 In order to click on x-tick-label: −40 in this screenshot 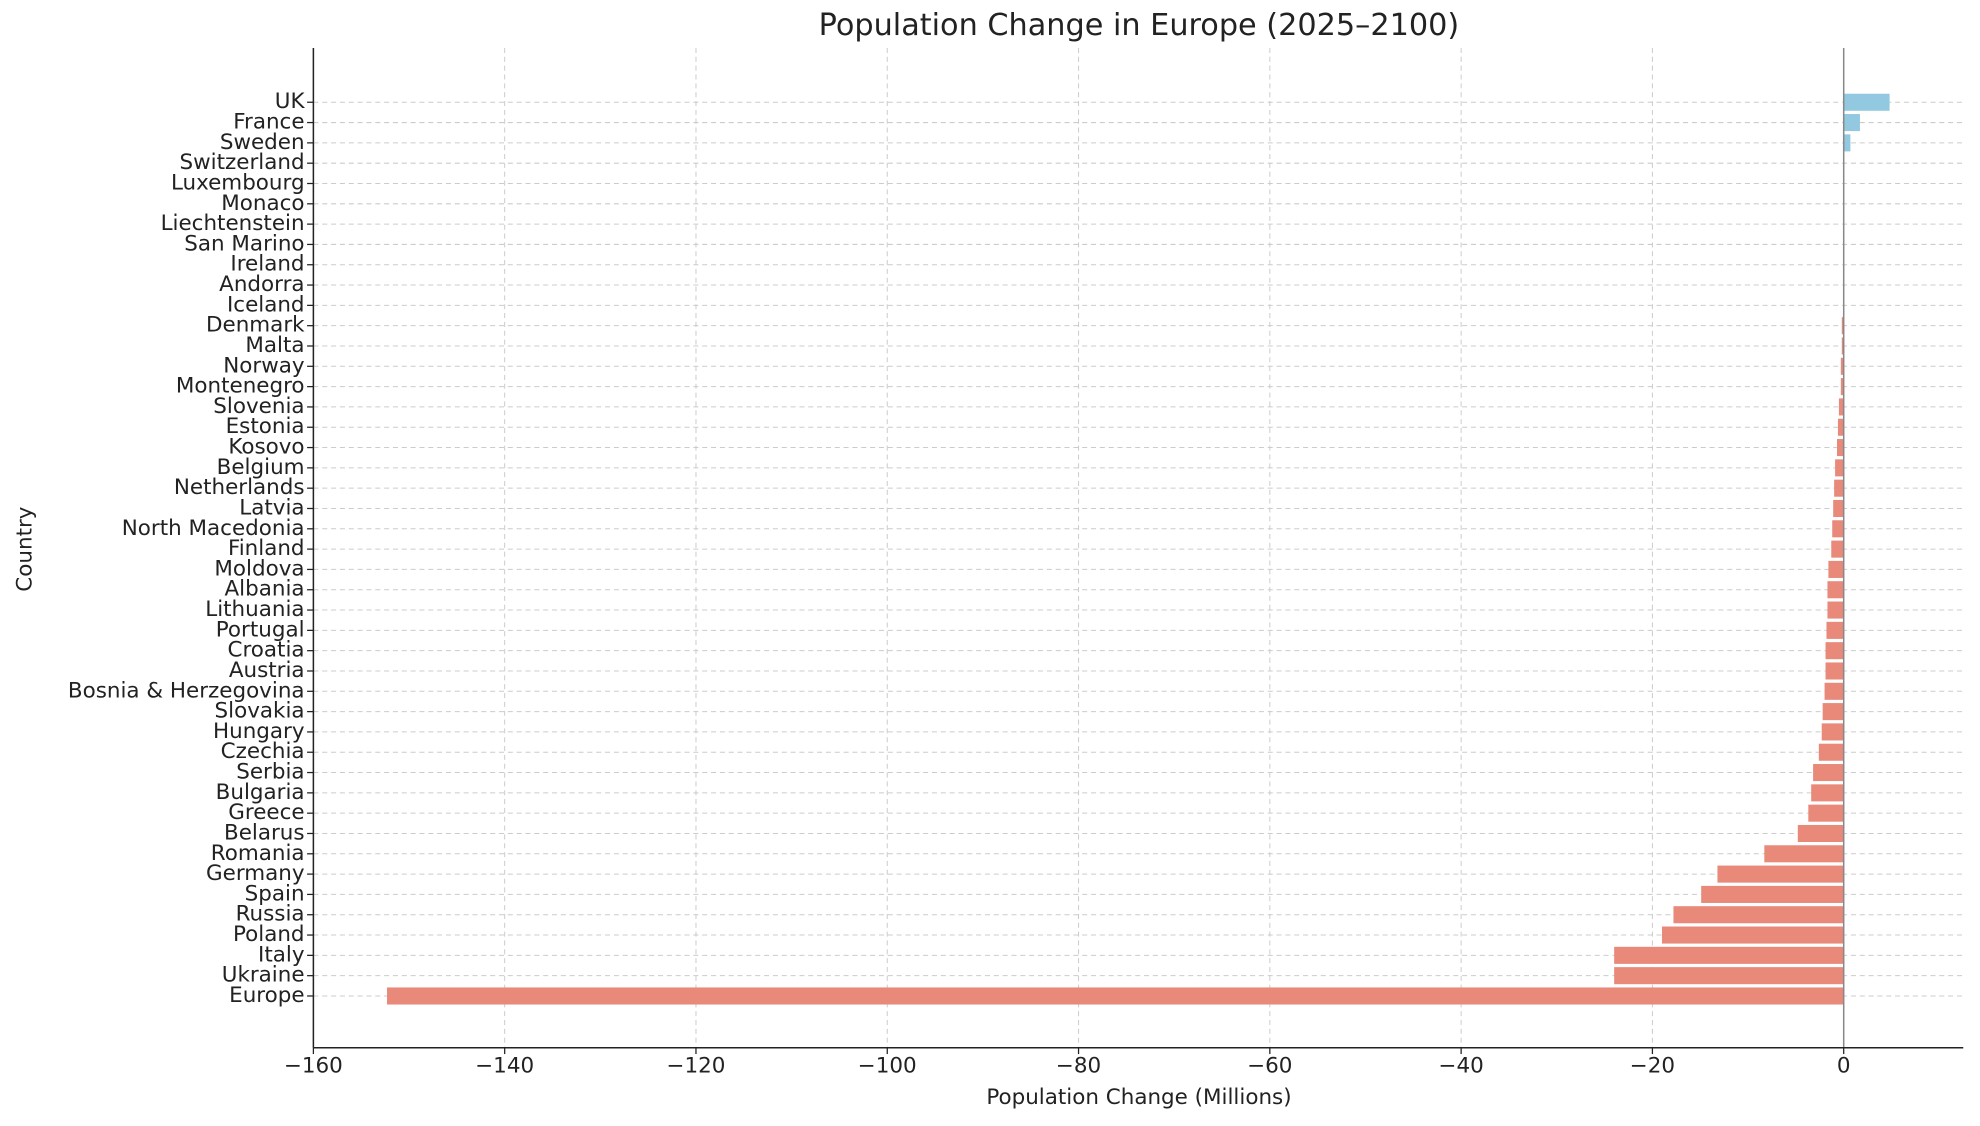, I will do `click(1460, 1066)`.